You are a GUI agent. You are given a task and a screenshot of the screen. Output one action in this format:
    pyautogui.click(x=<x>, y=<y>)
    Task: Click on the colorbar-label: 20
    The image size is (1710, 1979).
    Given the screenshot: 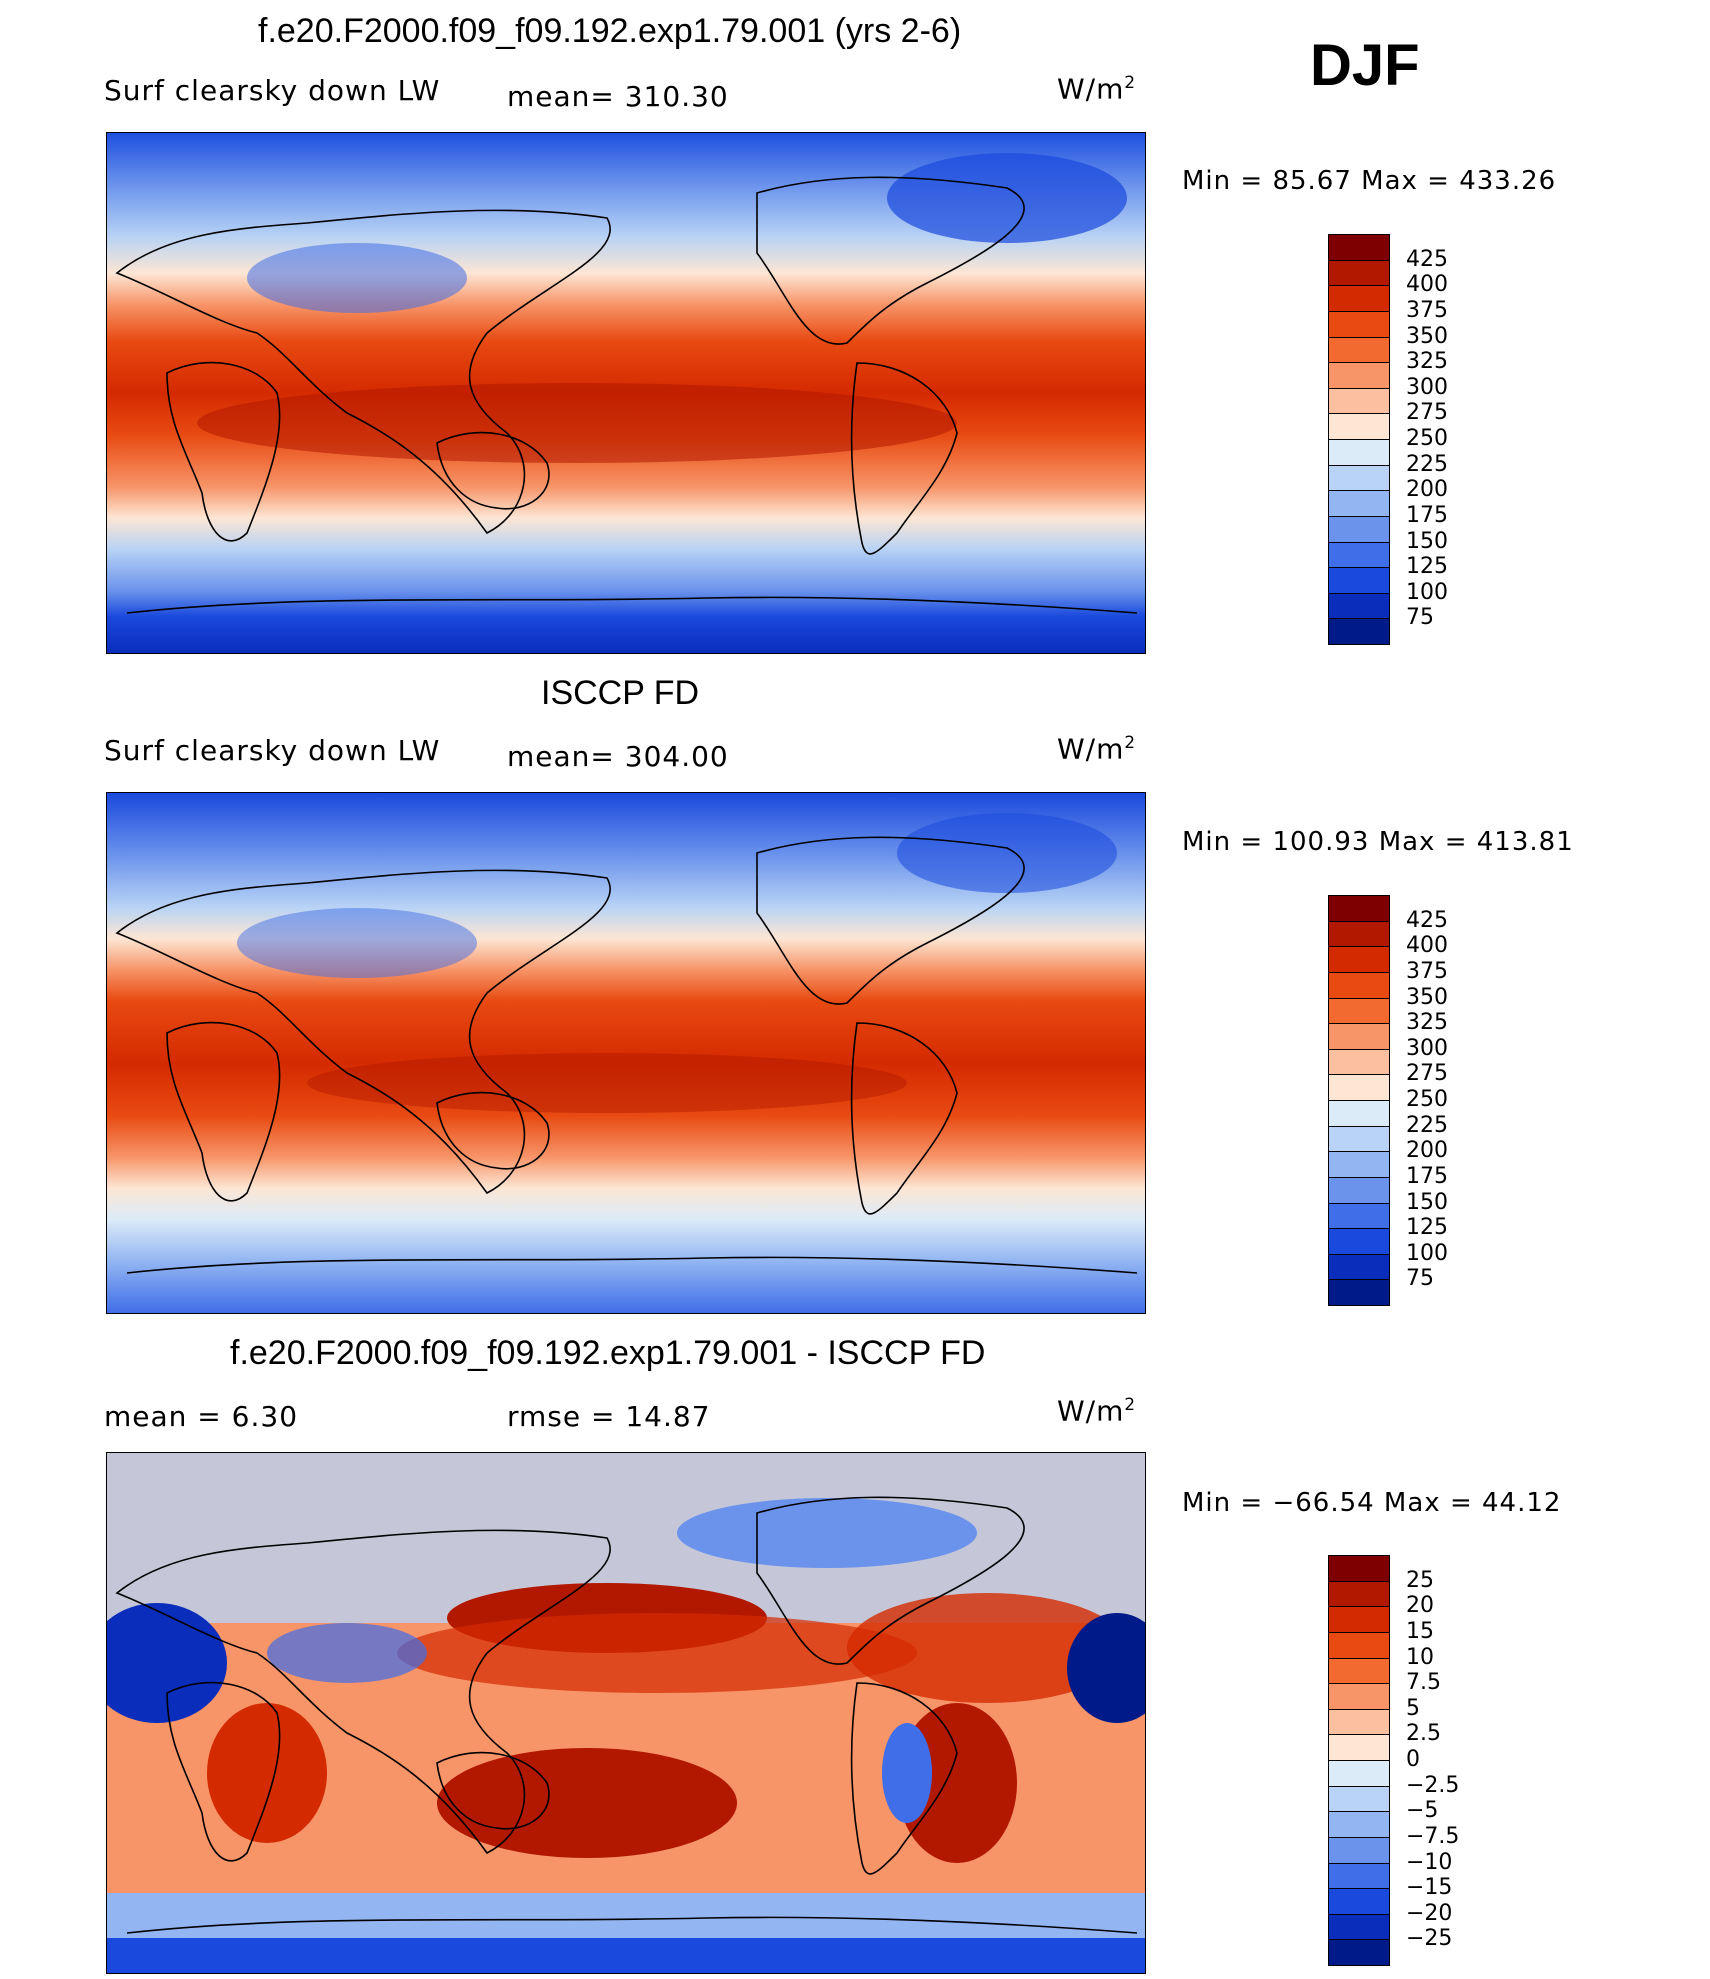 What is the action you would take?
    pyautogui.click(x=1420, y=1606)
    